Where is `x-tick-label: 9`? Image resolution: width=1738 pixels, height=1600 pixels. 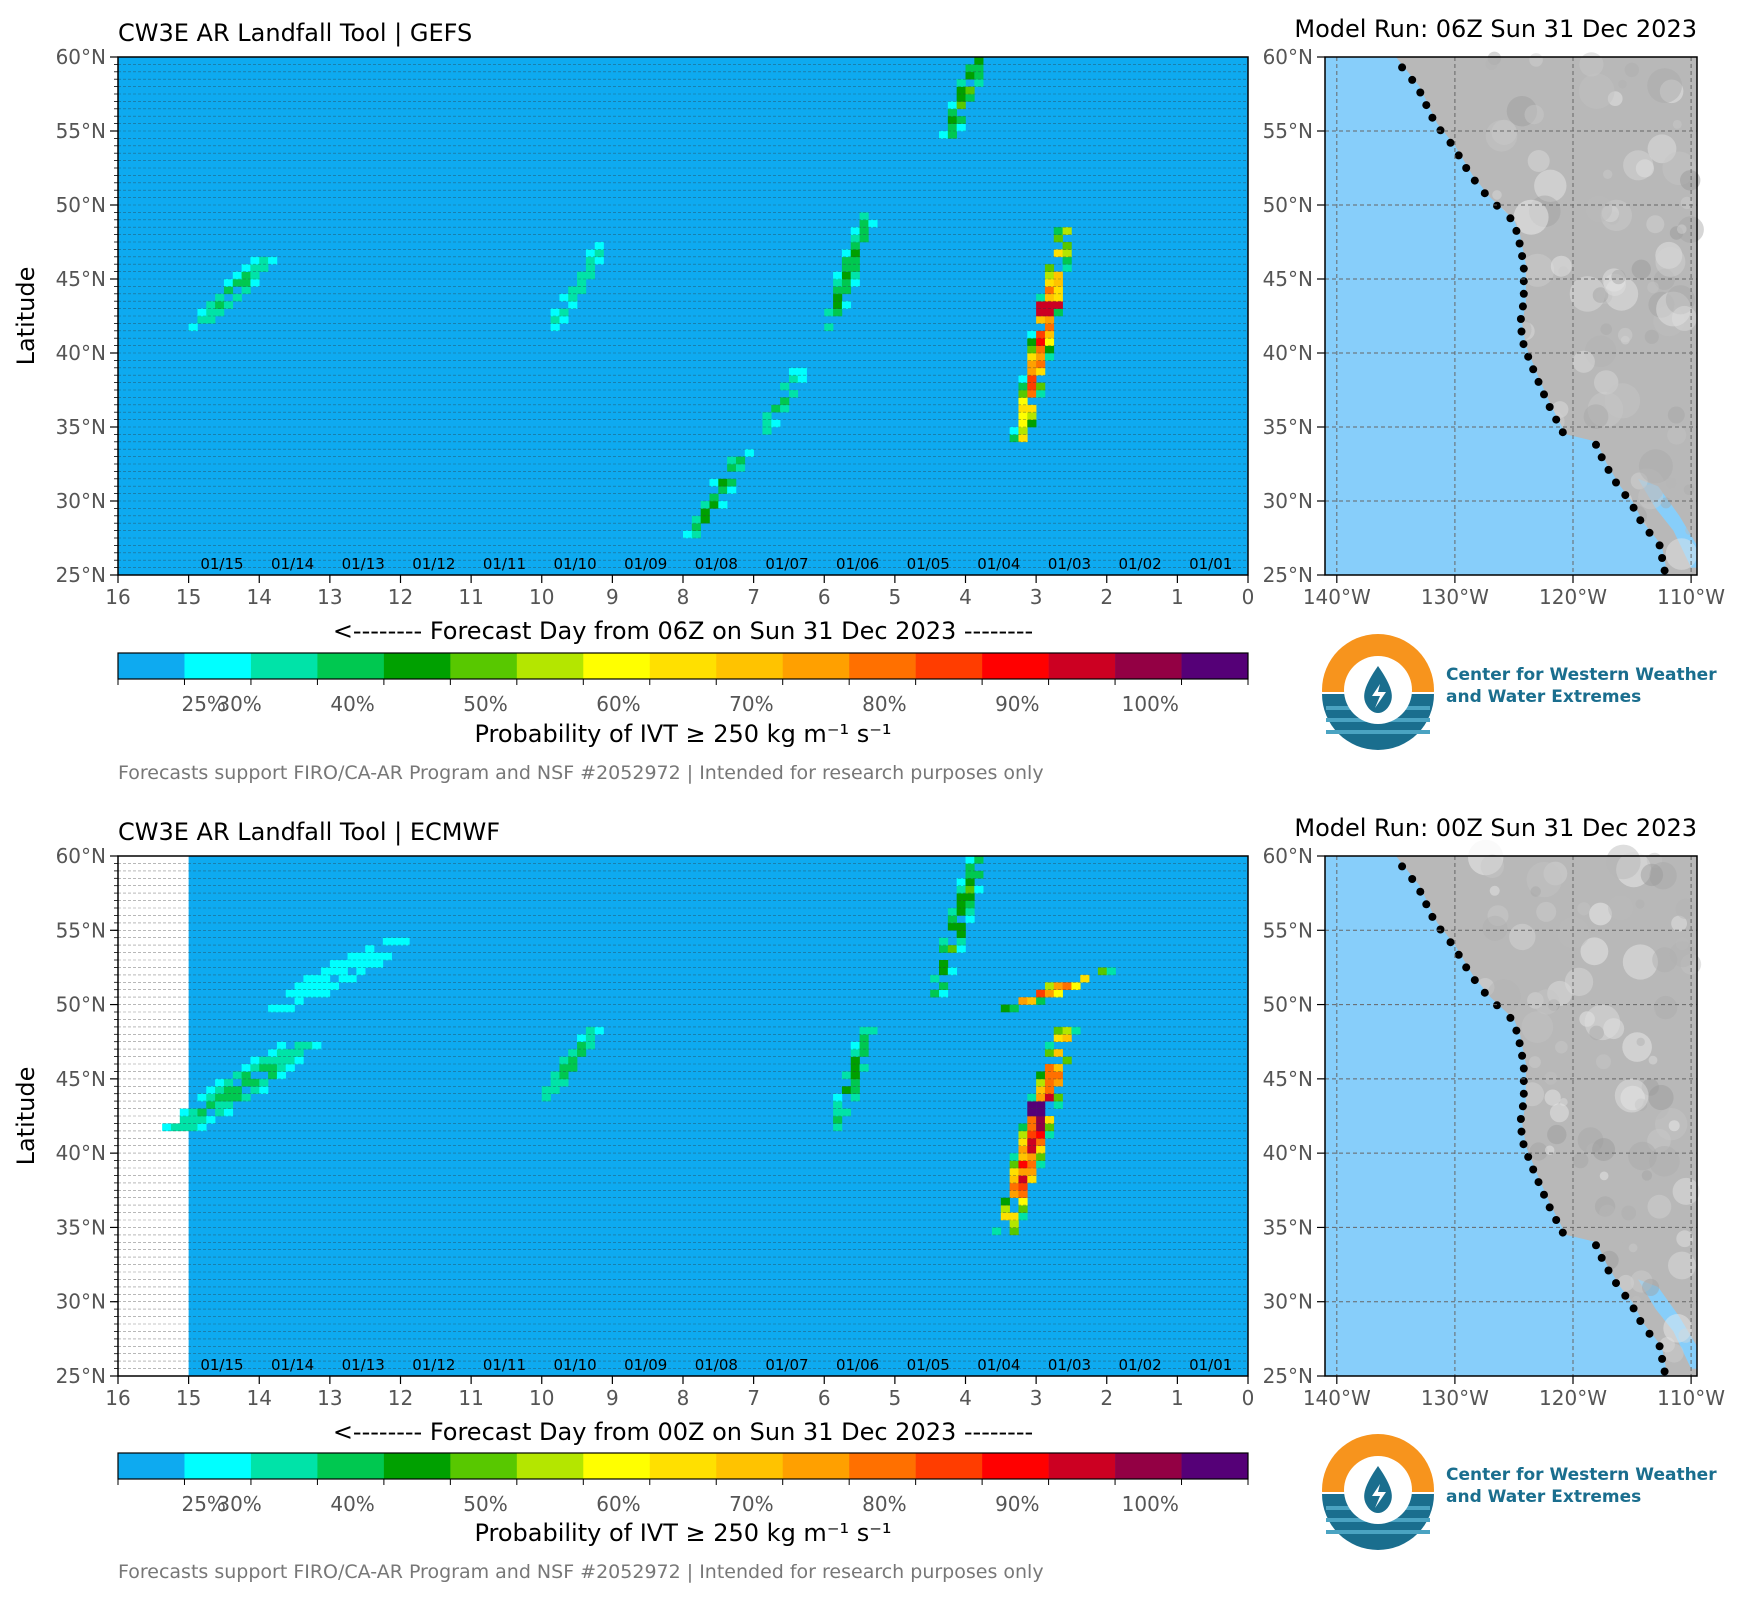
x-tick-label: 9 is located at coordinates (612, 597).